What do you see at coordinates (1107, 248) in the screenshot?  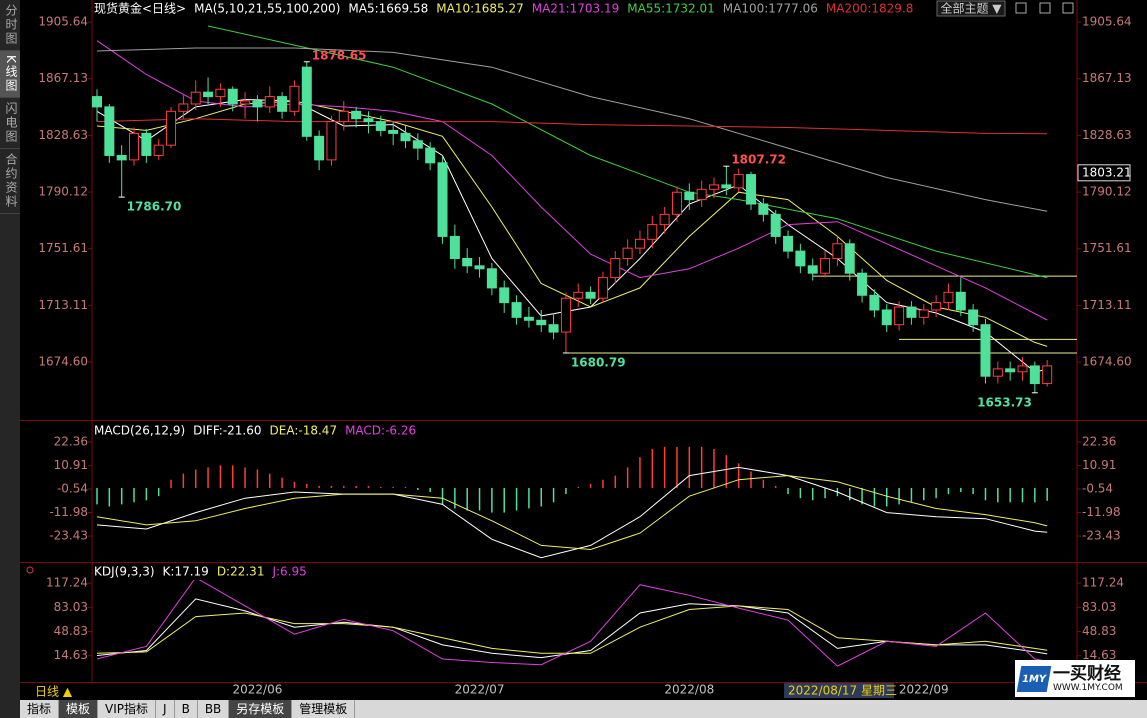 I see `y-tick-label-right: 1751.61` at bounding box center [1107, 248].